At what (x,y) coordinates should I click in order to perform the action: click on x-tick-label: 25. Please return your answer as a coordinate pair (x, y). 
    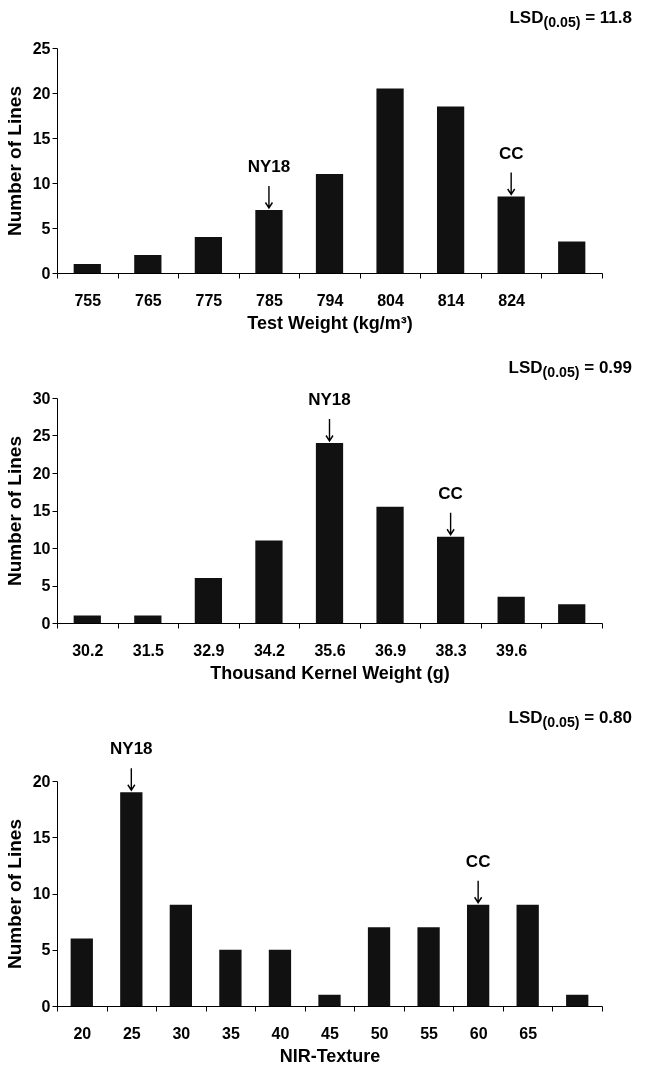
    Looking at the image, I should click on (131, 1033).